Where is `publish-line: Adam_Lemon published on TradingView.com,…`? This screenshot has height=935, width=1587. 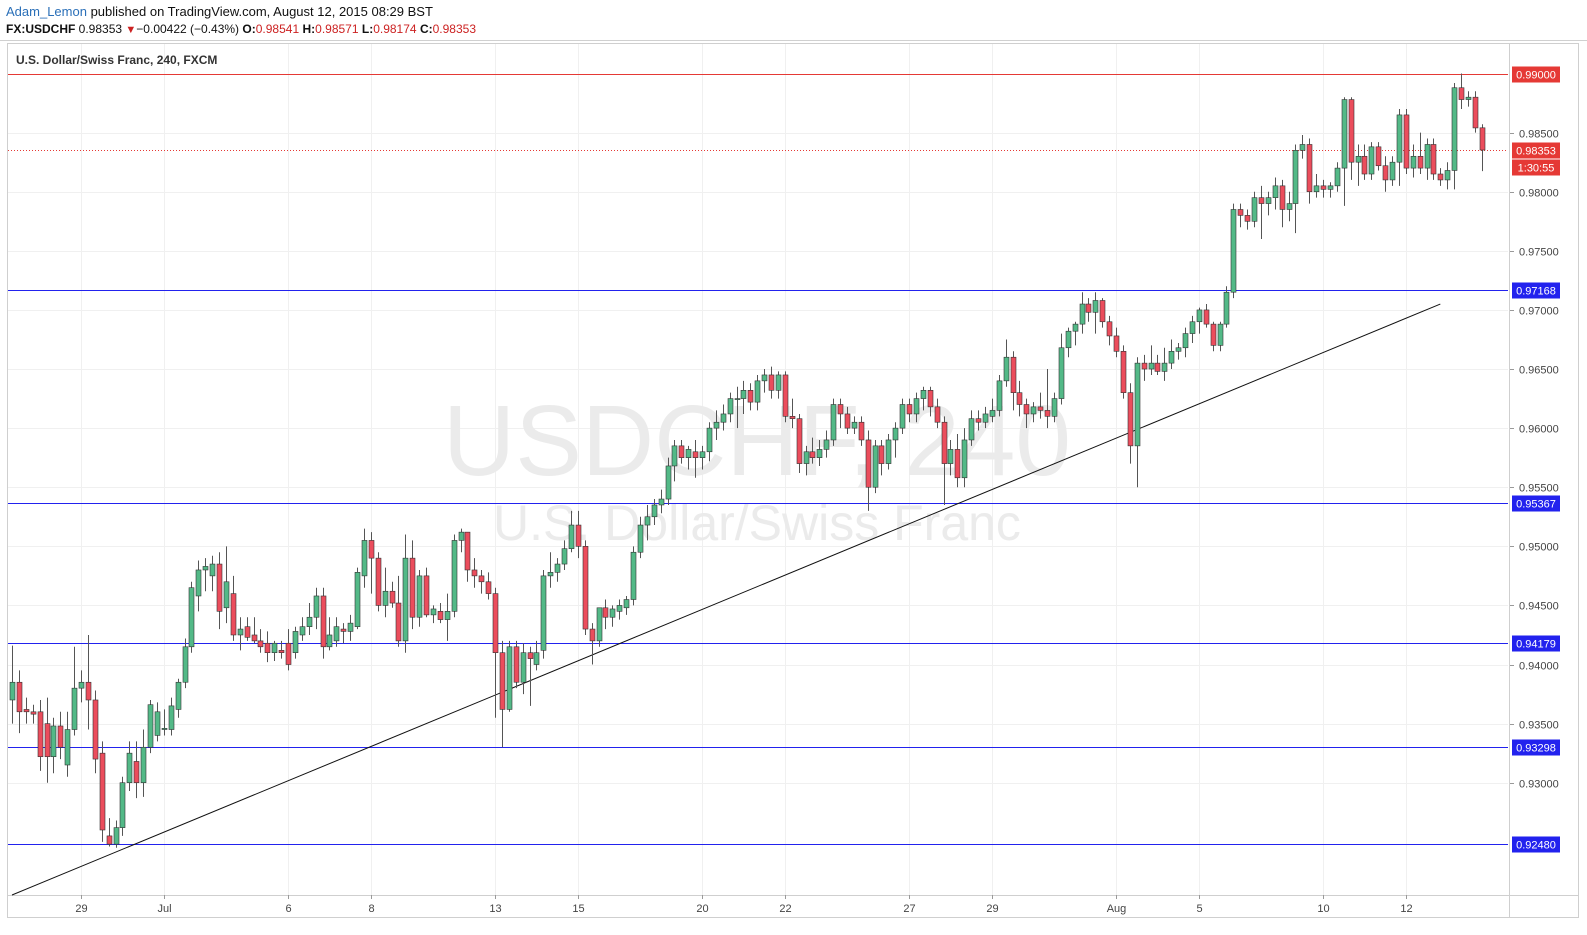
publish-line: Adam_Lemon published on TradingView.com,… is located at coordinates (219, 11).